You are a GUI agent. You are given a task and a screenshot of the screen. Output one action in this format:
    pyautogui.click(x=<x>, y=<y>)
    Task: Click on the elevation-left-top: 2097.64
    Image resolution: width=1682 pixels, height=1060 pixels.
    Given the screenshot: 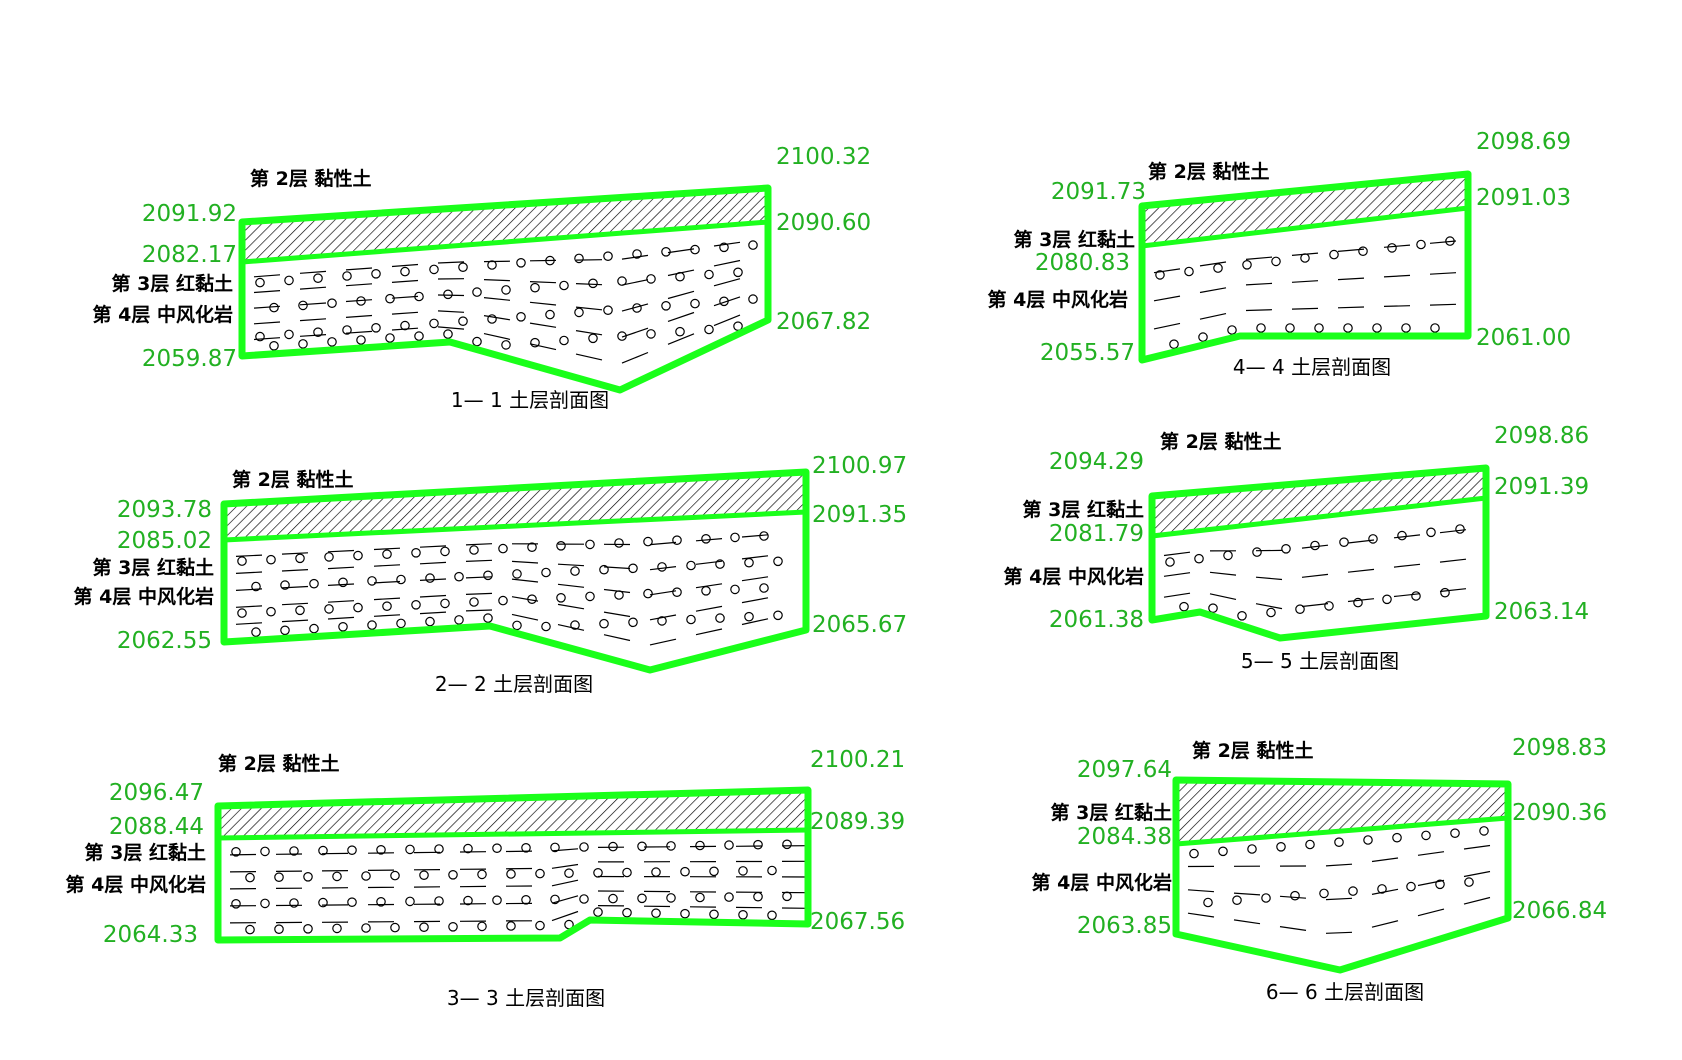 What is the action you would take?
    pyautogui.click(x=1124, y=770)
    